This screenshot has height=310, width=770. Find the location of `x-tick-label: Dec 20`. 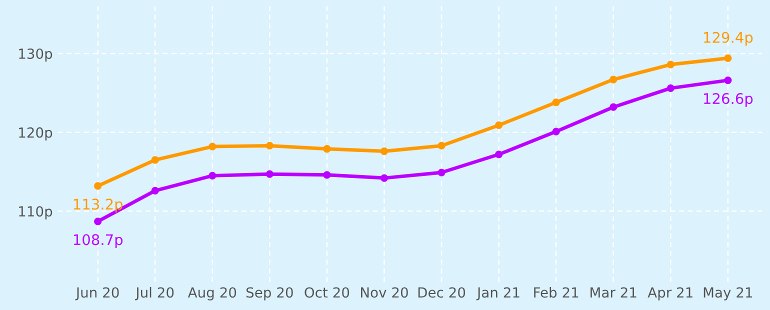

x-tick-label: Dec 20 is located at coordinates (442, 292).